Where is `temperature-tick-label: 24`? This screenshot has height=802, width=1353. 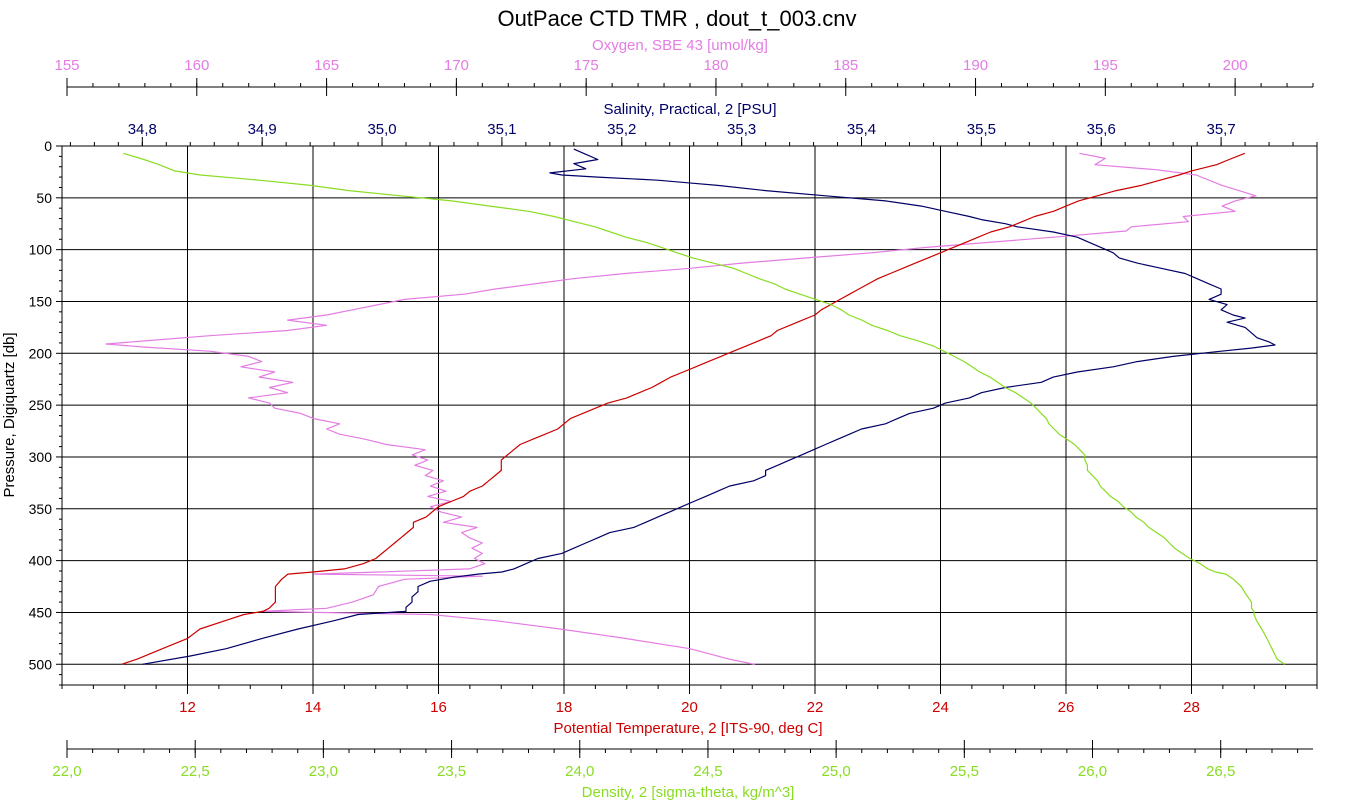
temperature-tick-label: 24 is located at coordinates (940, 707).